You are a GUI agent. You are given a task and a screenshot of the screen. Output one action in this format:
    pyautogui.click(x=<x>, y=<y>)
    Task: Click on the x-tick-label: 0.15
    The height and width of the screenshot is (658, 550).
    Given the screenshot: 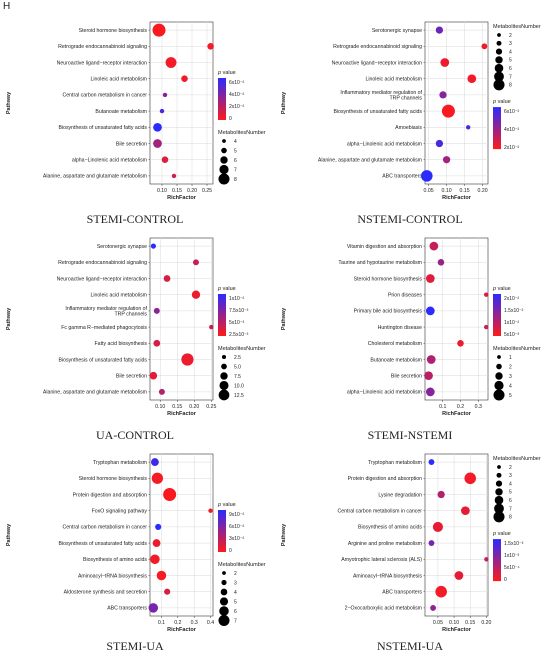 What is the action you would take?
    pyautogui.click(x=465, y=191)
    